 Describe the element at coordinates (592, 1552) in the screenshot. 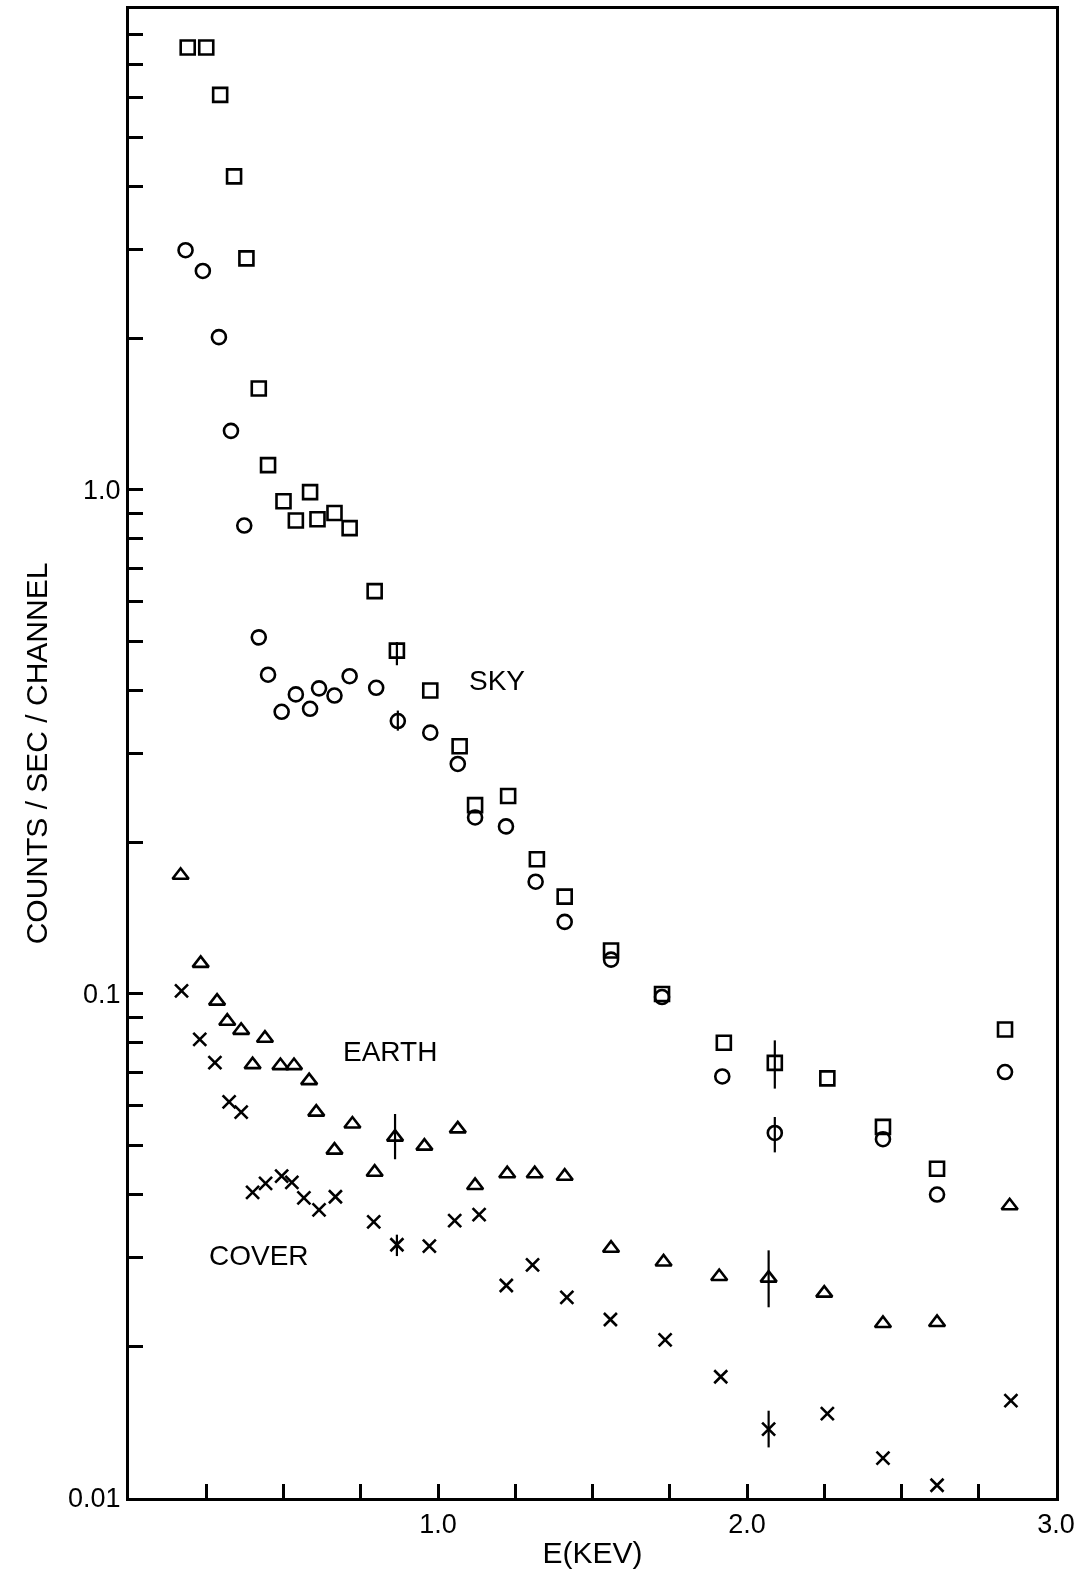

I see `x-axis-title: E(KEV)` at that location.